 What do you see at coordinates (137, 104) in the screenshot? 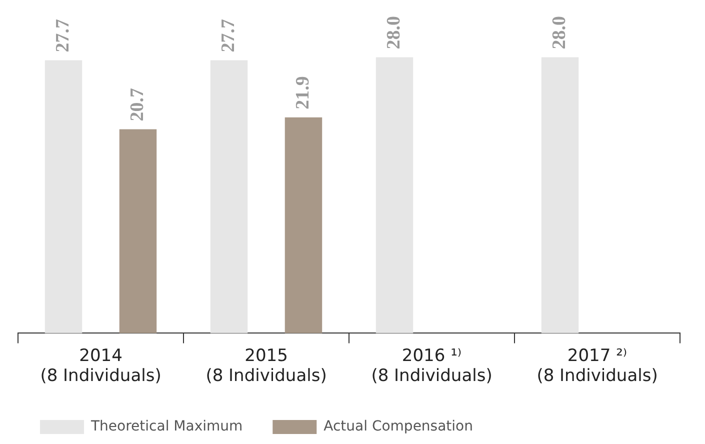
I see `data-label: 20.7` at bounding box center [137, 104].